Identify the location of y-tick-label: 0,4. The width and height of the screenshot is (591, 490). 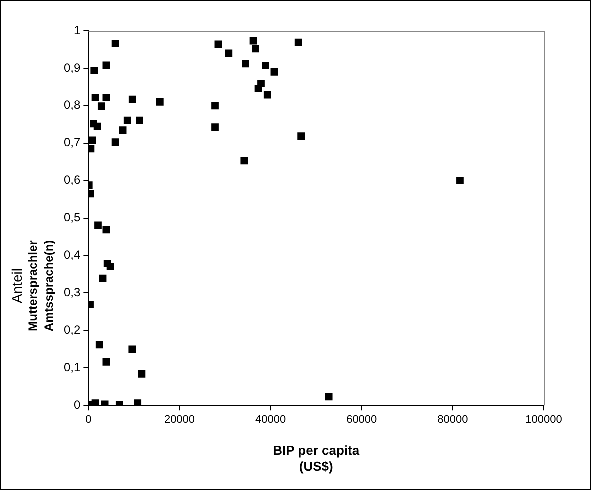
(72, 255).